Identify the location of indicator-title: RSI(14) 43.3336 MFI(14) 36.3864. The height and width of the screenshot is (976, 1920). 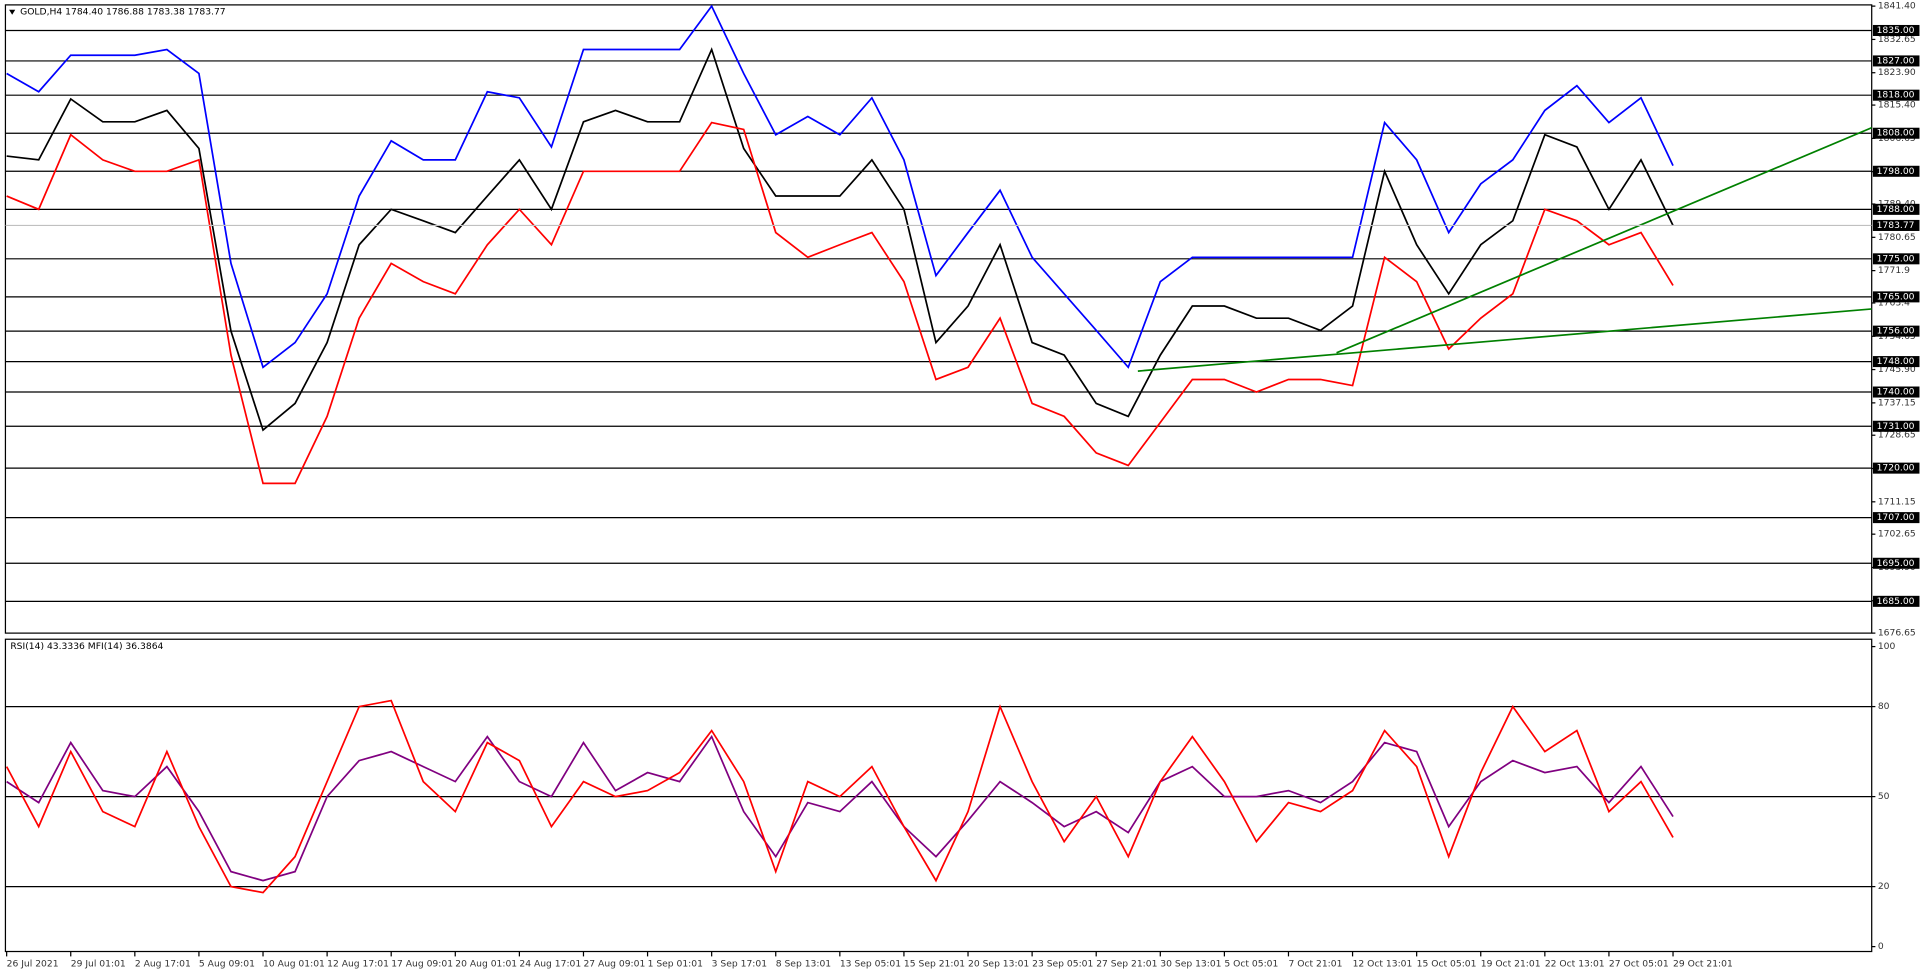
(86, 646).